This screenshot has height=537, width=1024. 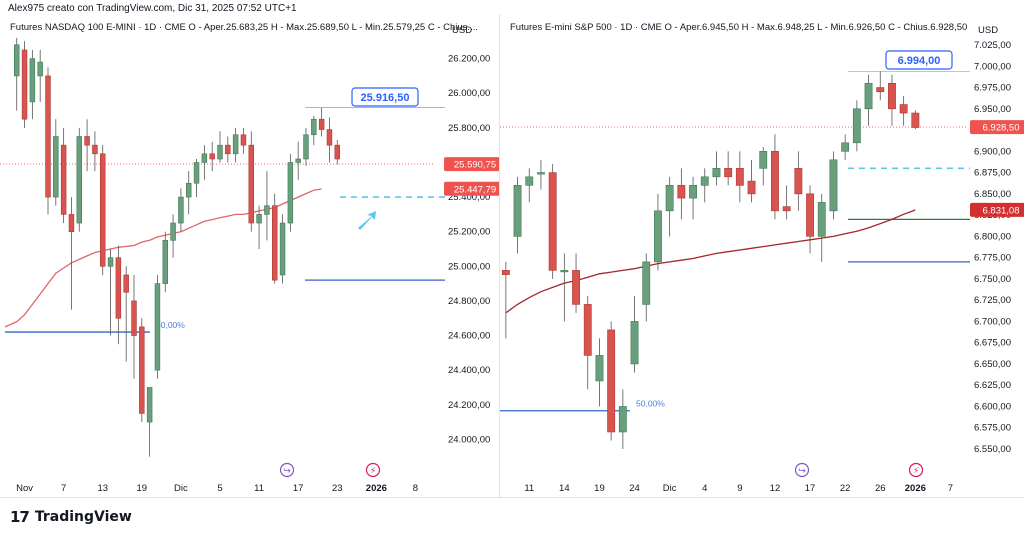 What do you see at coordinates (475, 165) in the screenshot?
I see `last-price-tag: 25.590,75` at bounding box center [475, 165].